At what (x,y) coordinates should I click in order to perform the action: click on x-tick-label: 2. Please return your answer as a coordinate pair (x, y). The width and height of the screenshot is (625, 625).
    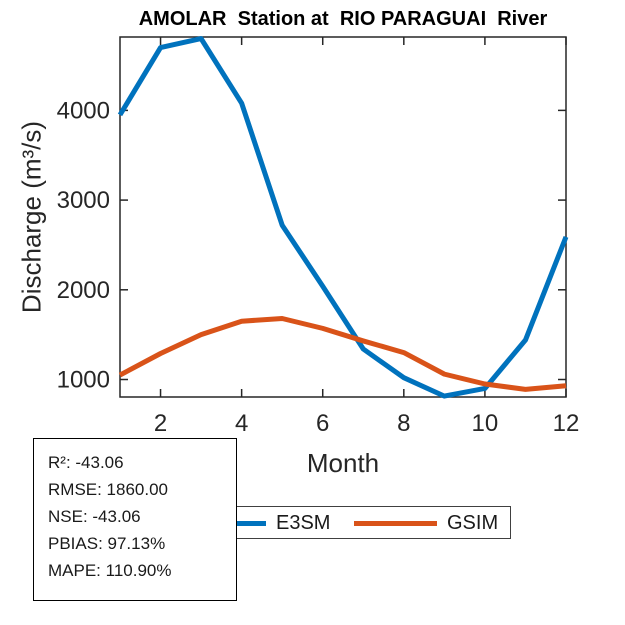
    Looking at the image, I should click on (160, 423).